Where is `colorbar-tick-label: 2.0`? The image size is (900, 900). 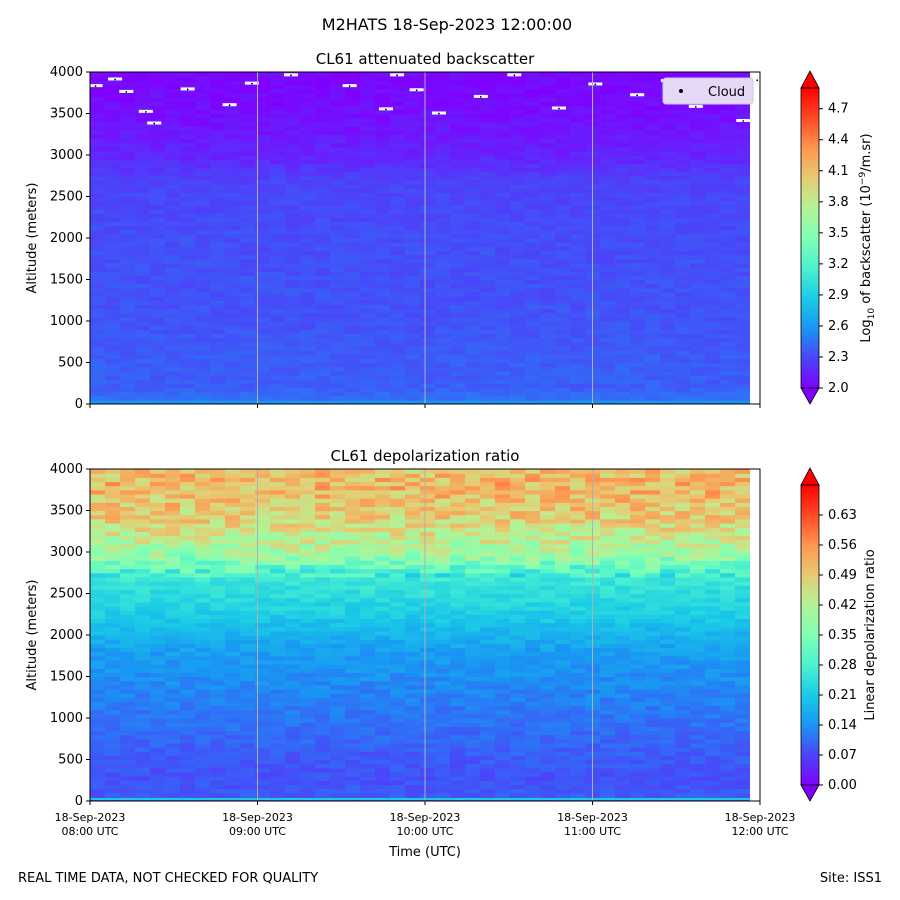 colorbar-tick-label: 2.0 is located at coordinates (838, 388).